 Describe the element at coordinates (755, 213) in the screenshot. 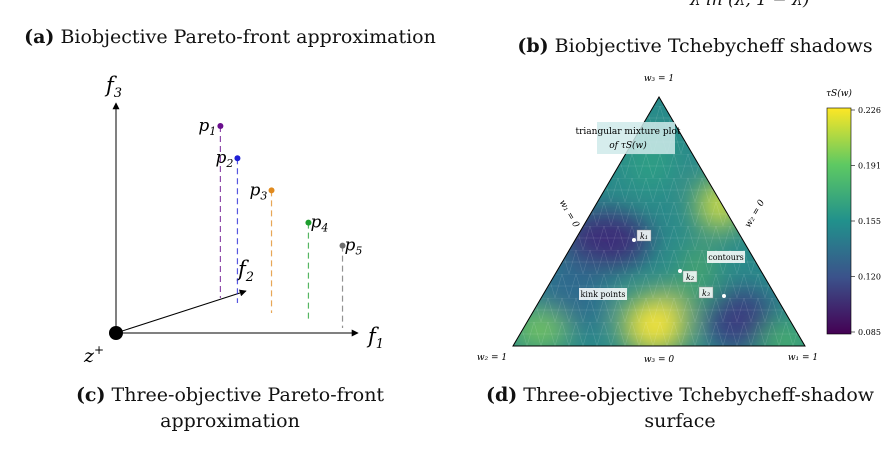

I see `edge-right-label: w₂ = 0` at that location.